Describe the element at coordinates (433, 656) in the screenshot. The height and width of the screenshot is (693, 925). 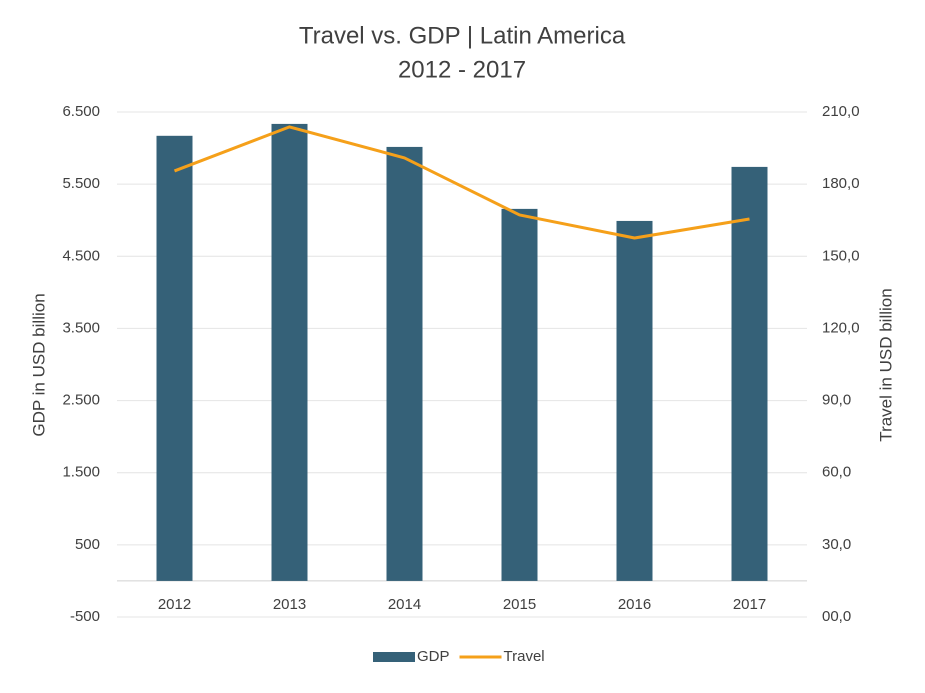
I see `legend-label: GDP` at that location.